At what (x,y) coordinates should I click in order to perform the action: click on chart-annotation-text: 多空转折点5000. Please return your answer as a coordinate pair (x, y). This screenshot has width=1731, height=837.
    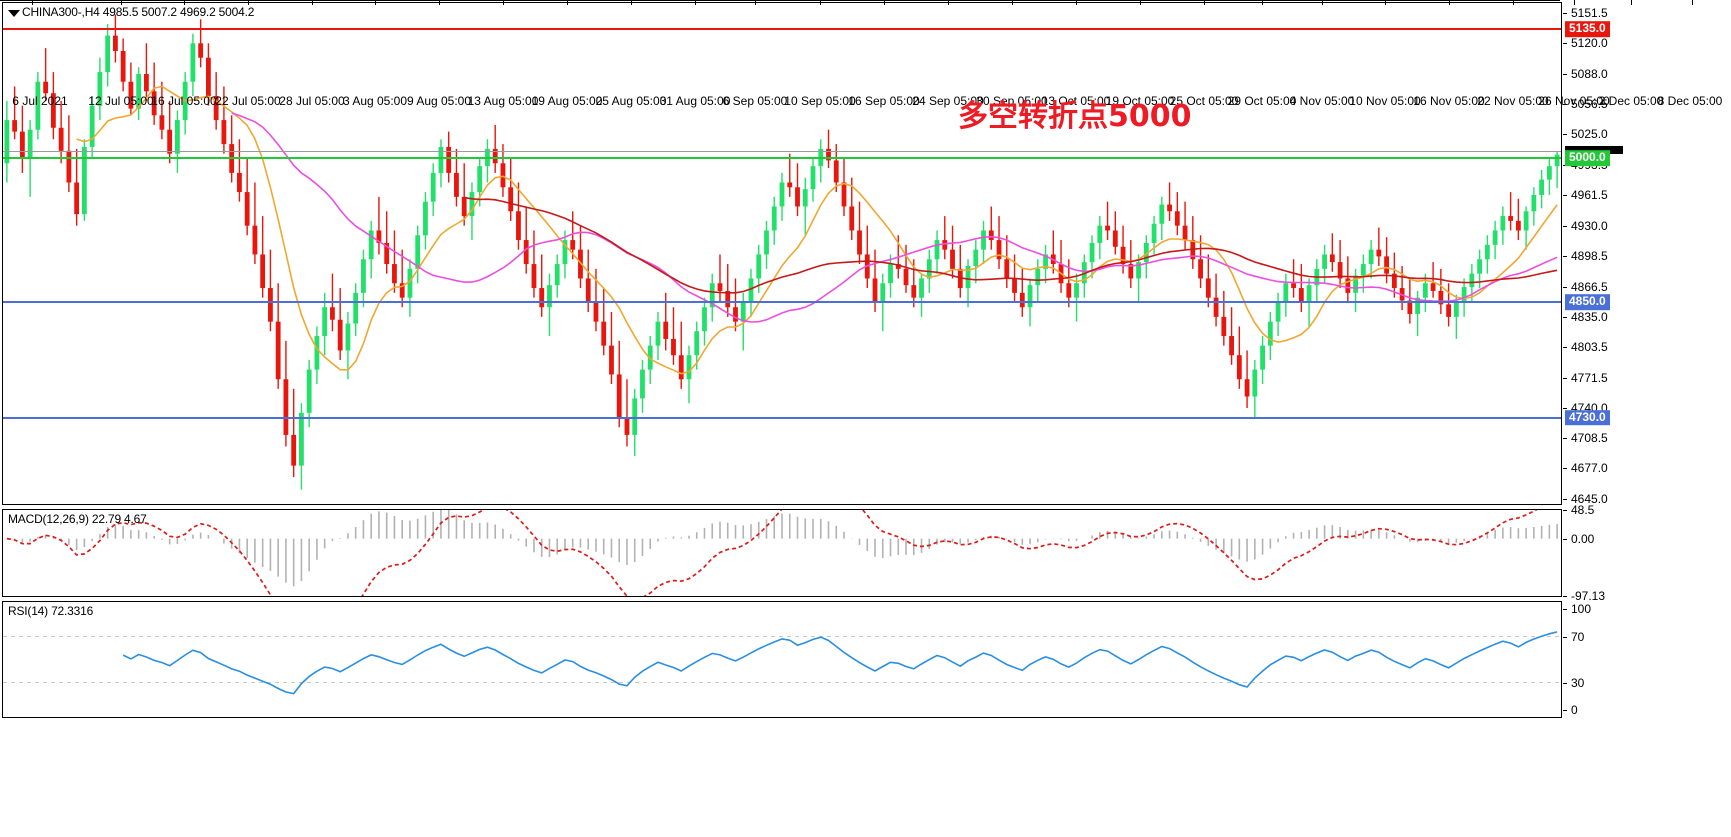
    Looking at the image, I should click on (1075, 116).